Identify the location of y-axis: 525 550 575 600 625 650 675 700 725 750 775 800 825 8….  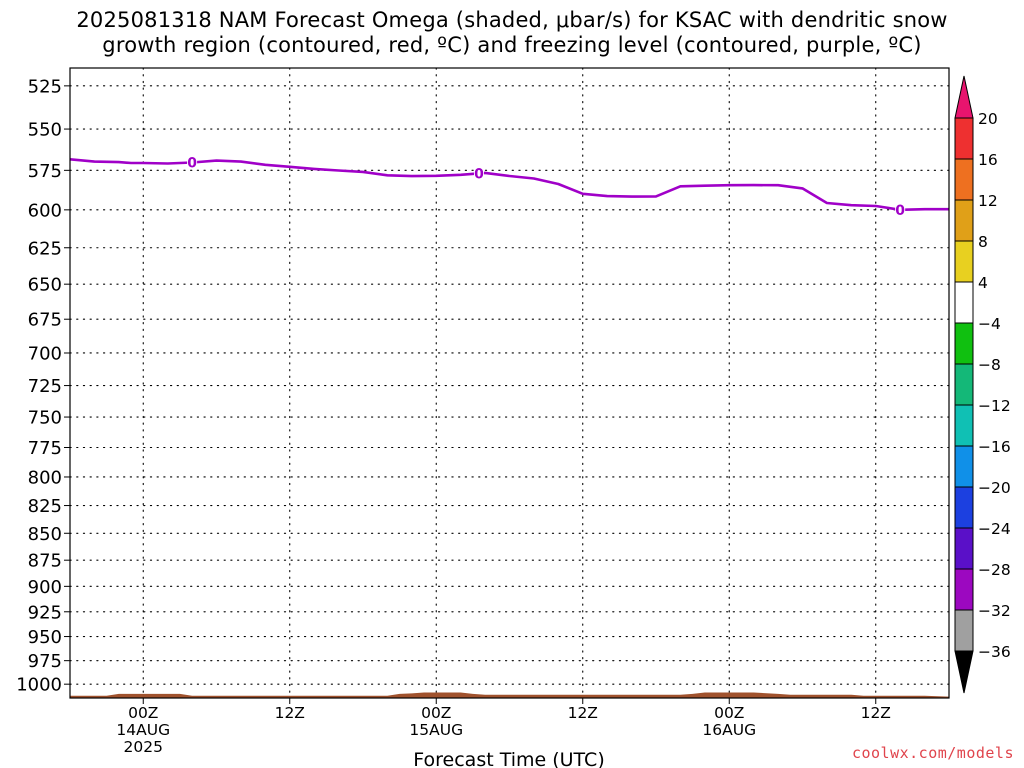
(43, 386).